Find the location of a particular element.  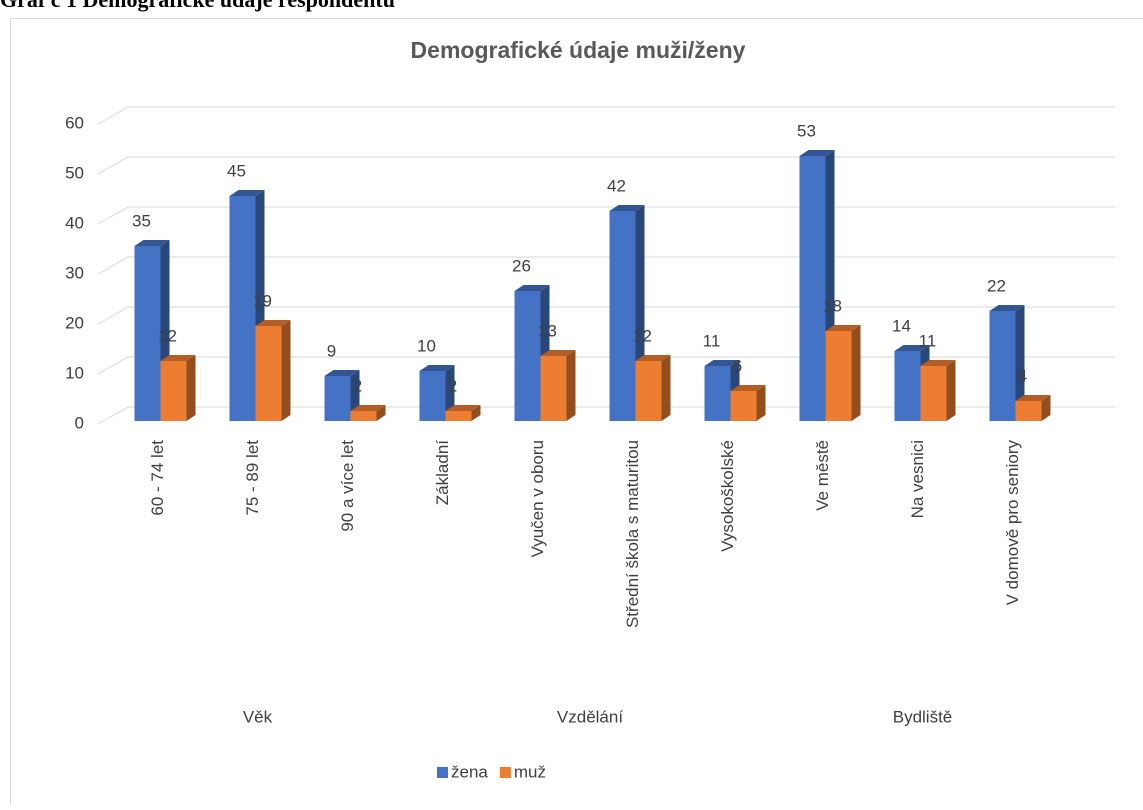

data-label: 10 is located at coordinates (426, 345).